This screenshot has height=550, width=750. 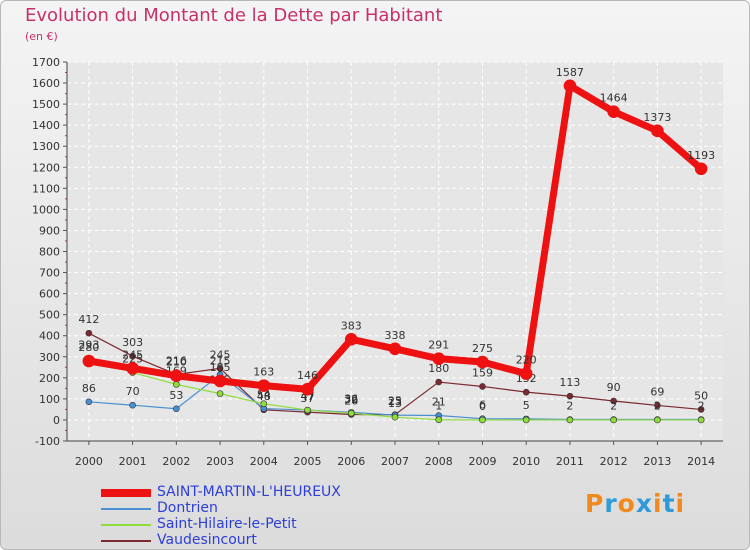 What do you see at coordinates (46, 146) in the screenshot?
I see `y-tick-label: 1300` at bounding box center [46, 146].